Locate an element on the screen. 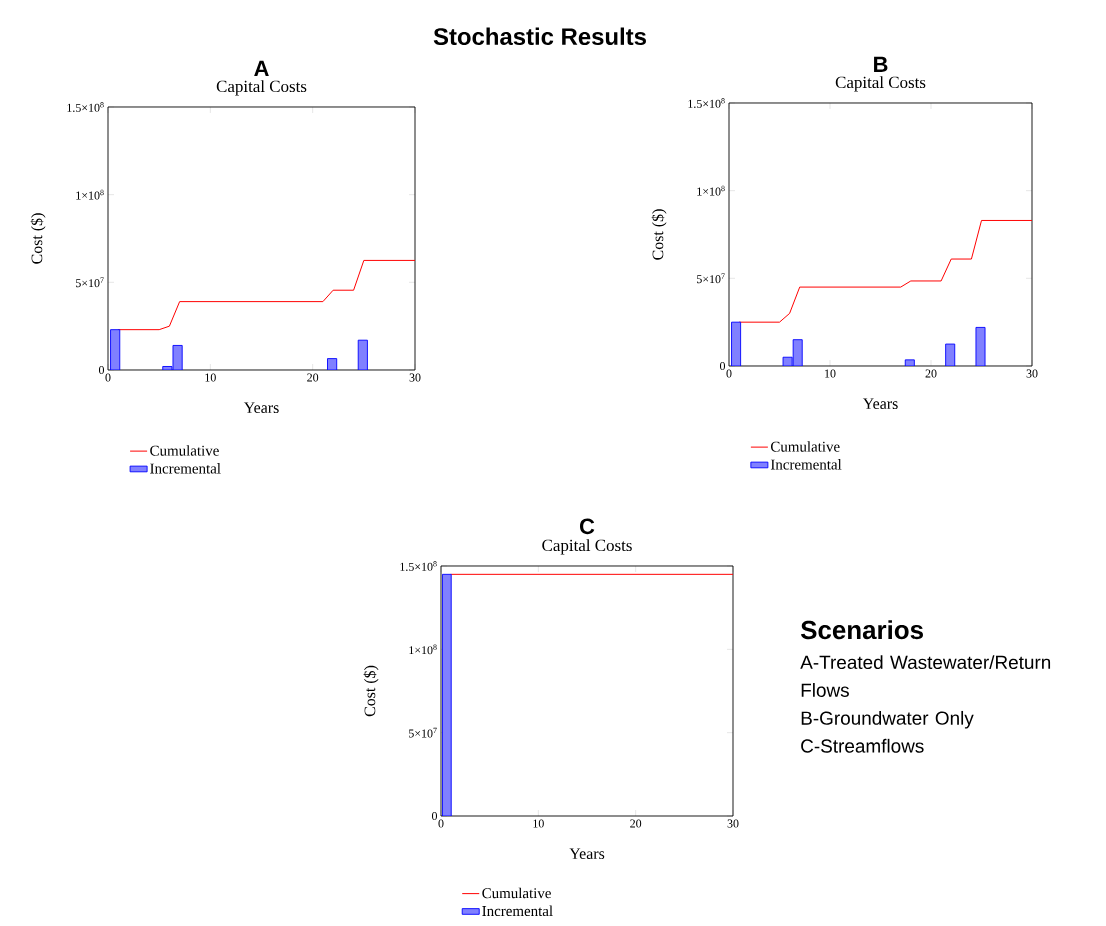  chart-title: B is located at coordinates (881, 64).